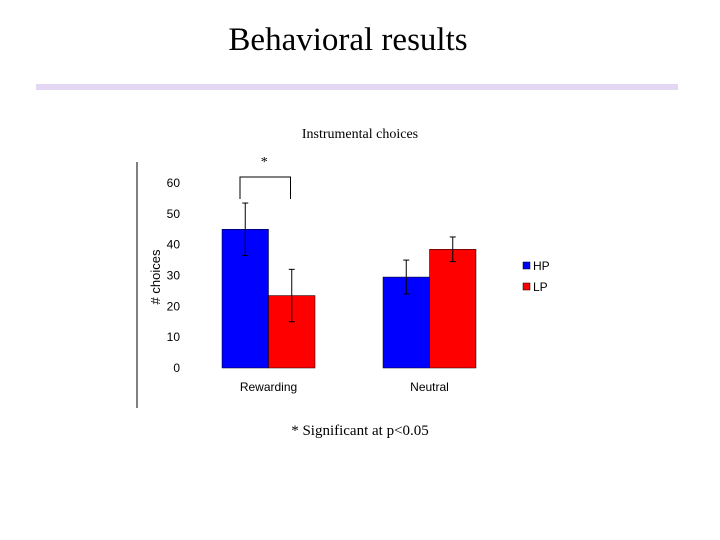 This screenshot has width=720, height=540. Describe the element at coordinates (360, 134) in the screenshot. I see `chart-title: Instrumental choices` at that location.